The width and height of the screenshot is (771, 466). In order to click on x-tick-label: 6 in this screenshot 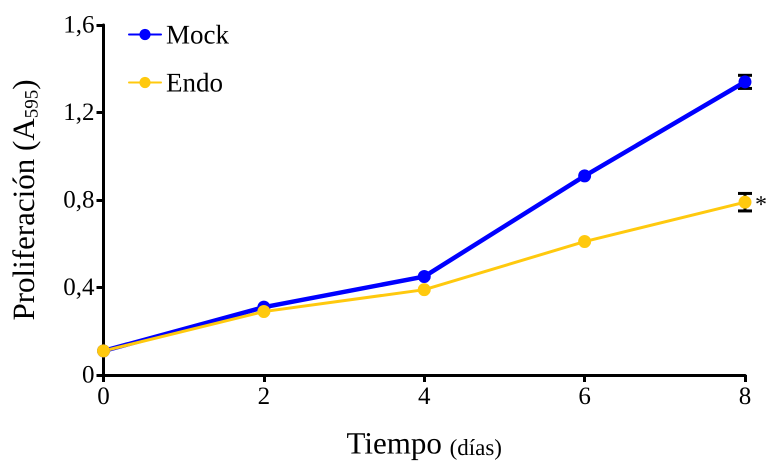, I will do `click(584, 396)`.